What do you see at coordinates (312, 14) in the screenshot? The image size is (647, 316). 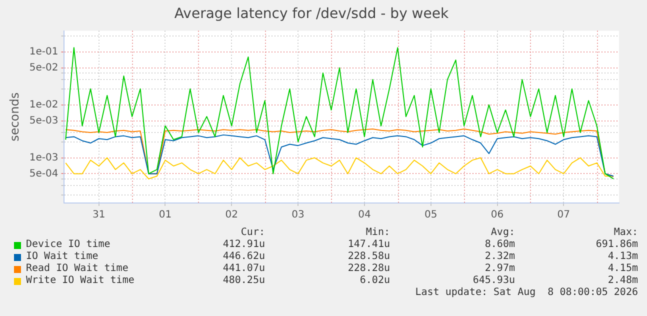 I see `chart-title: Average latency for /dev/sdd - by week` at bounding box center [312, 14].